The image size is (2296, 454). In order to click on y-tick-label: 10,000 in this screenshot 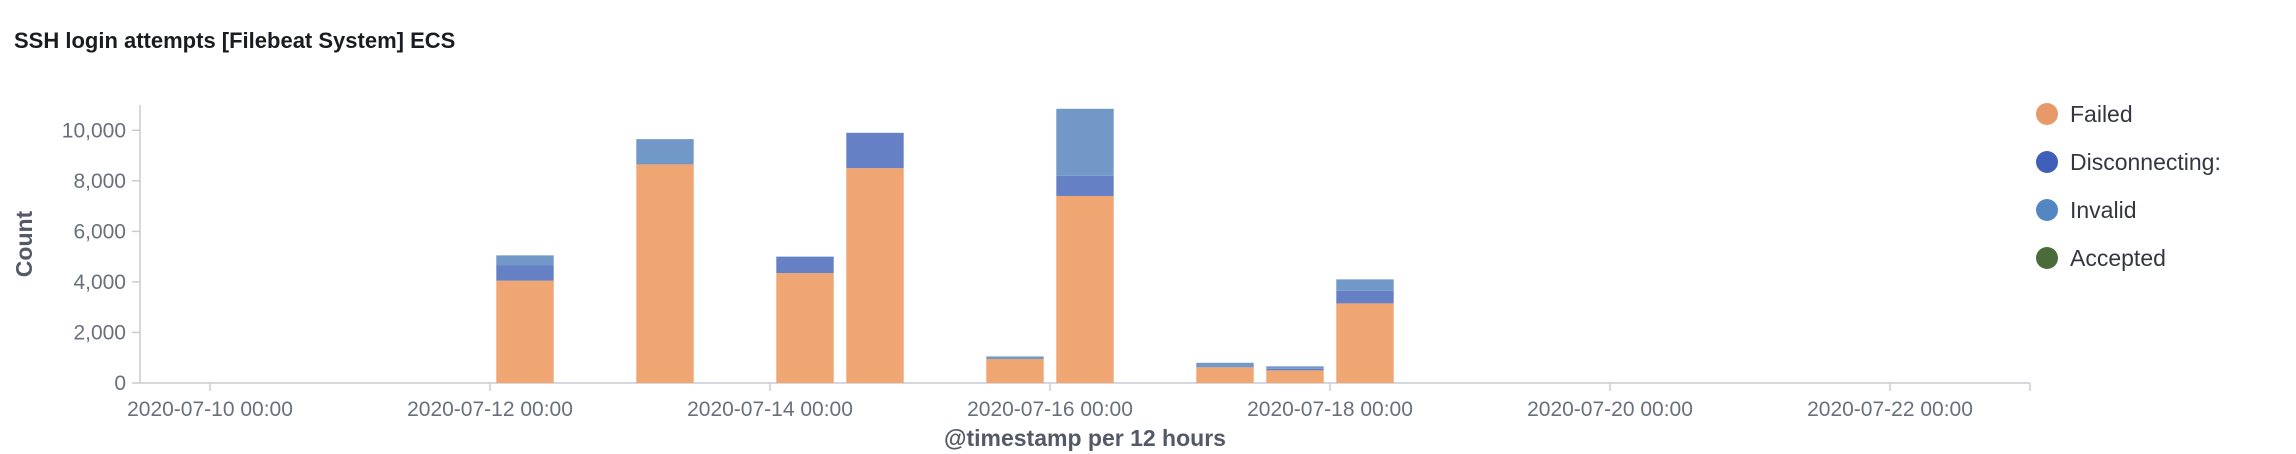, I will do `click(94, 130)`.